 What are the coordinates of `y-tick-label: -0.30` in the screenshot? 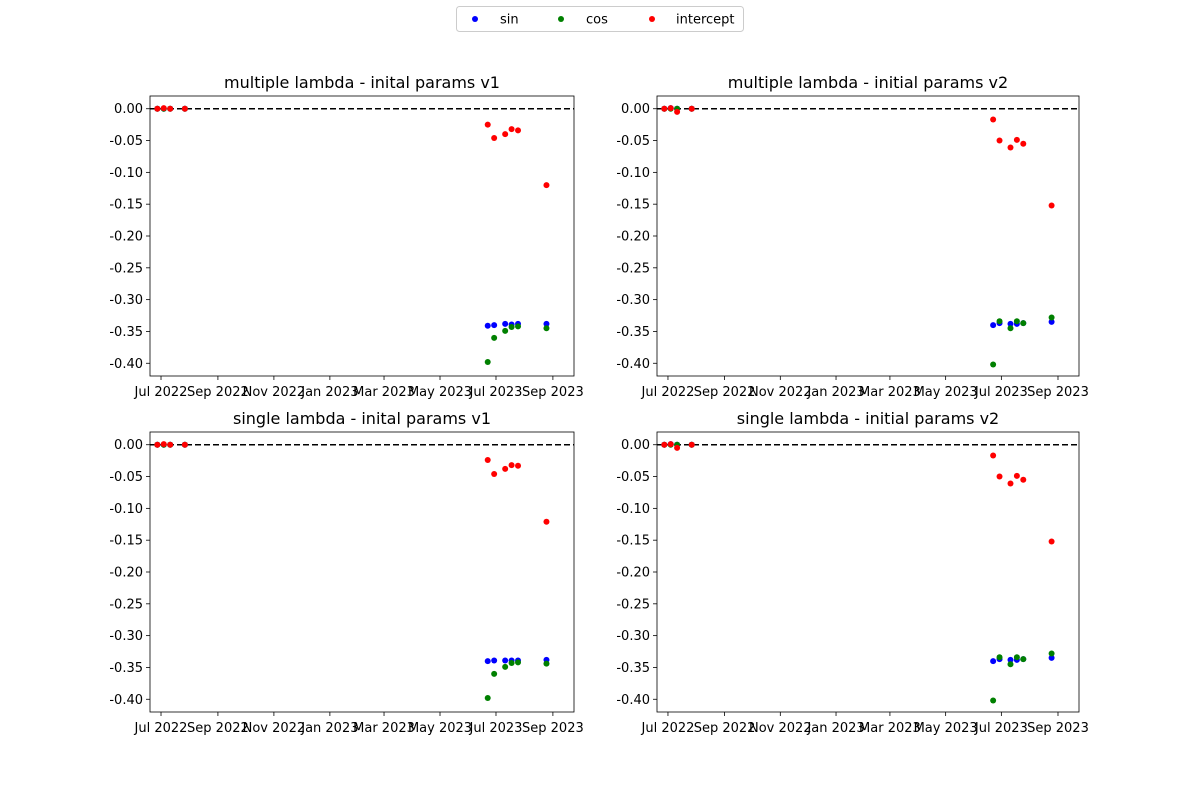 It's located at (126, 636).